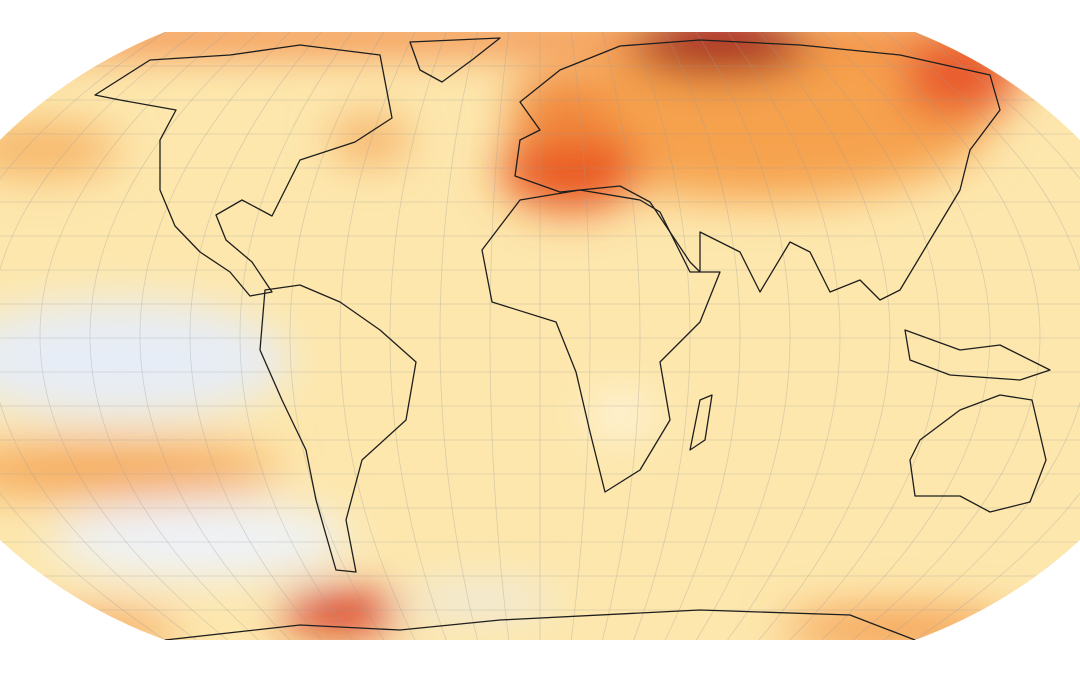 This screenshot has width=1080, height=675. What do you see at coordinates (900, 625) in the screenshot?
I see `antarctic-warm` at bounding box center [900, 625].